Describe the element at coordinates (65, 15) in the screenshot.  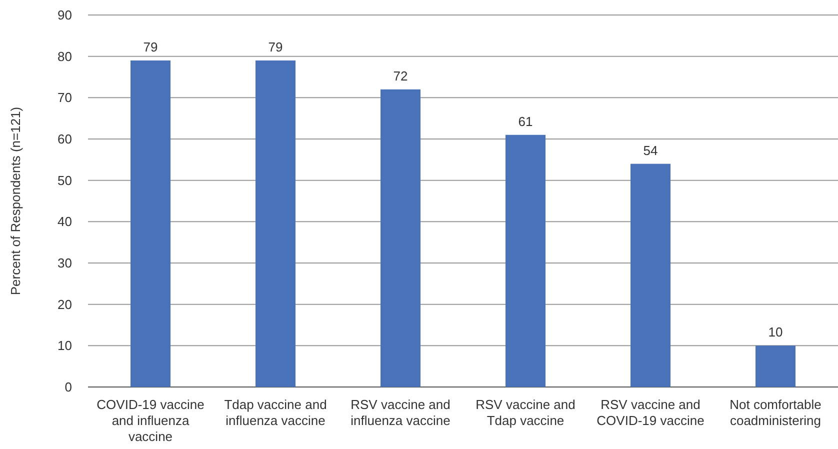
I see `y-tick-label: 90` at that location.